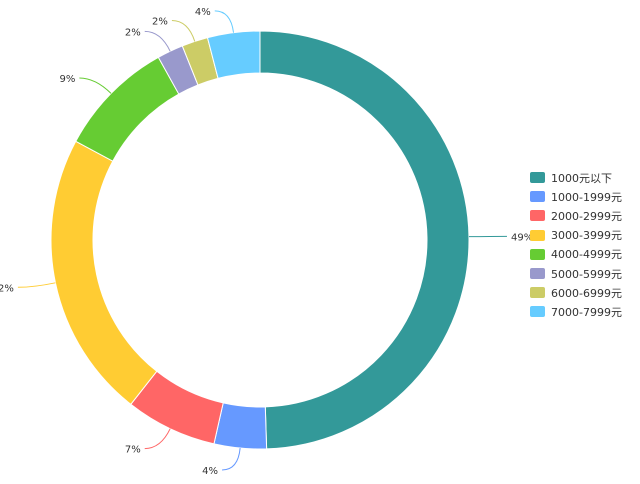  Describe the element at coordinates (581, 178) in the screenshot. I see `legend-label: 1000元以下` at that location.